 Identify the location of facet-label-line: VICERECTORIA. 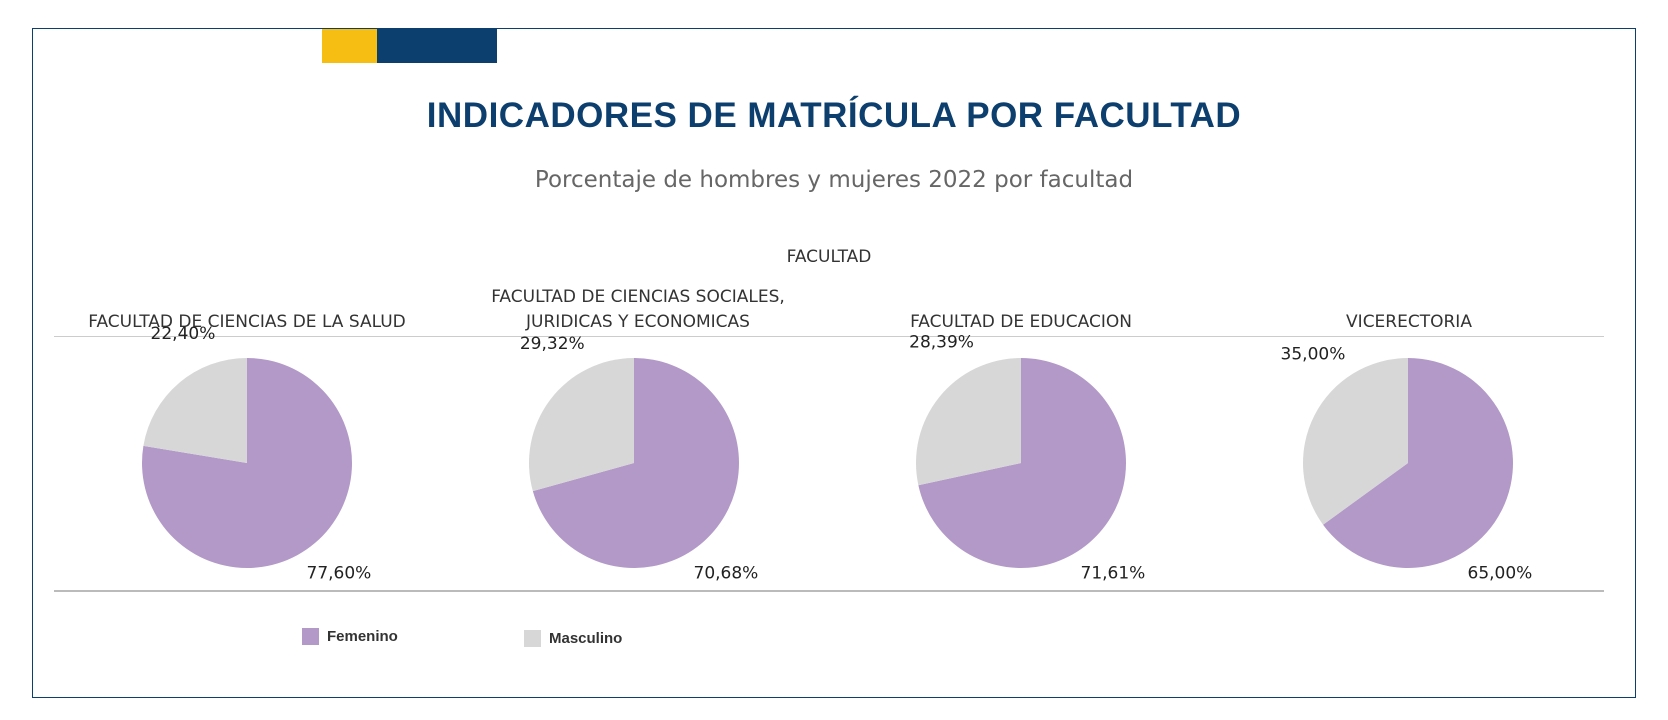
(1409, 322).